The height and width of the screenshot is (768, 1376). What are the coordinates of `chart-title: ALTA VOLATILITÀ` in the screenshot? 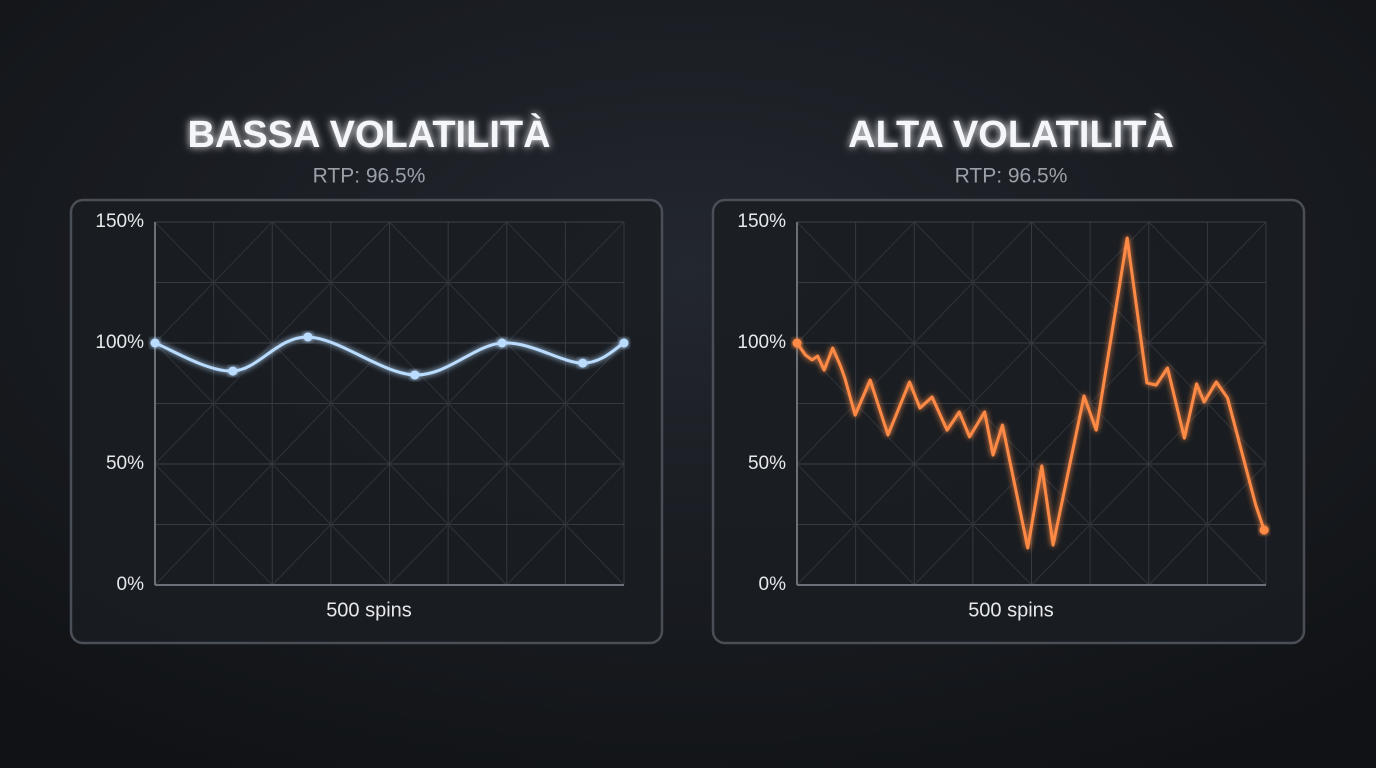 It's located at (1011, 134).